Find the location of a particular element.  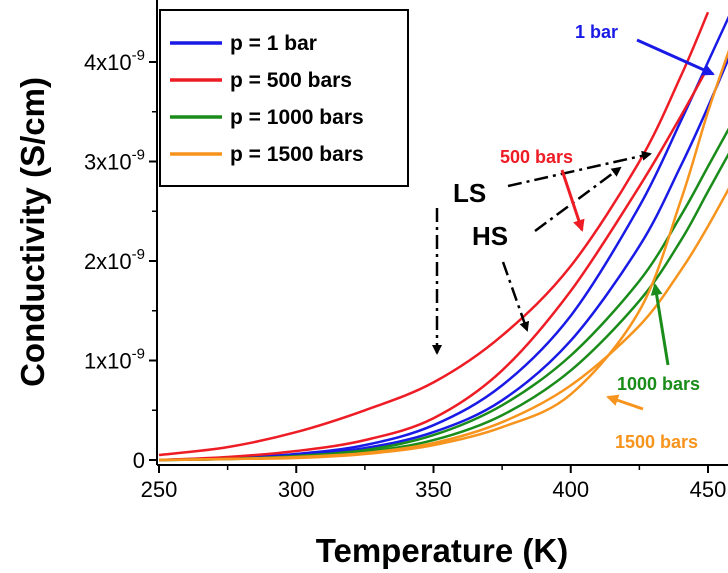

legend-box is located at coordinates (284, 98).